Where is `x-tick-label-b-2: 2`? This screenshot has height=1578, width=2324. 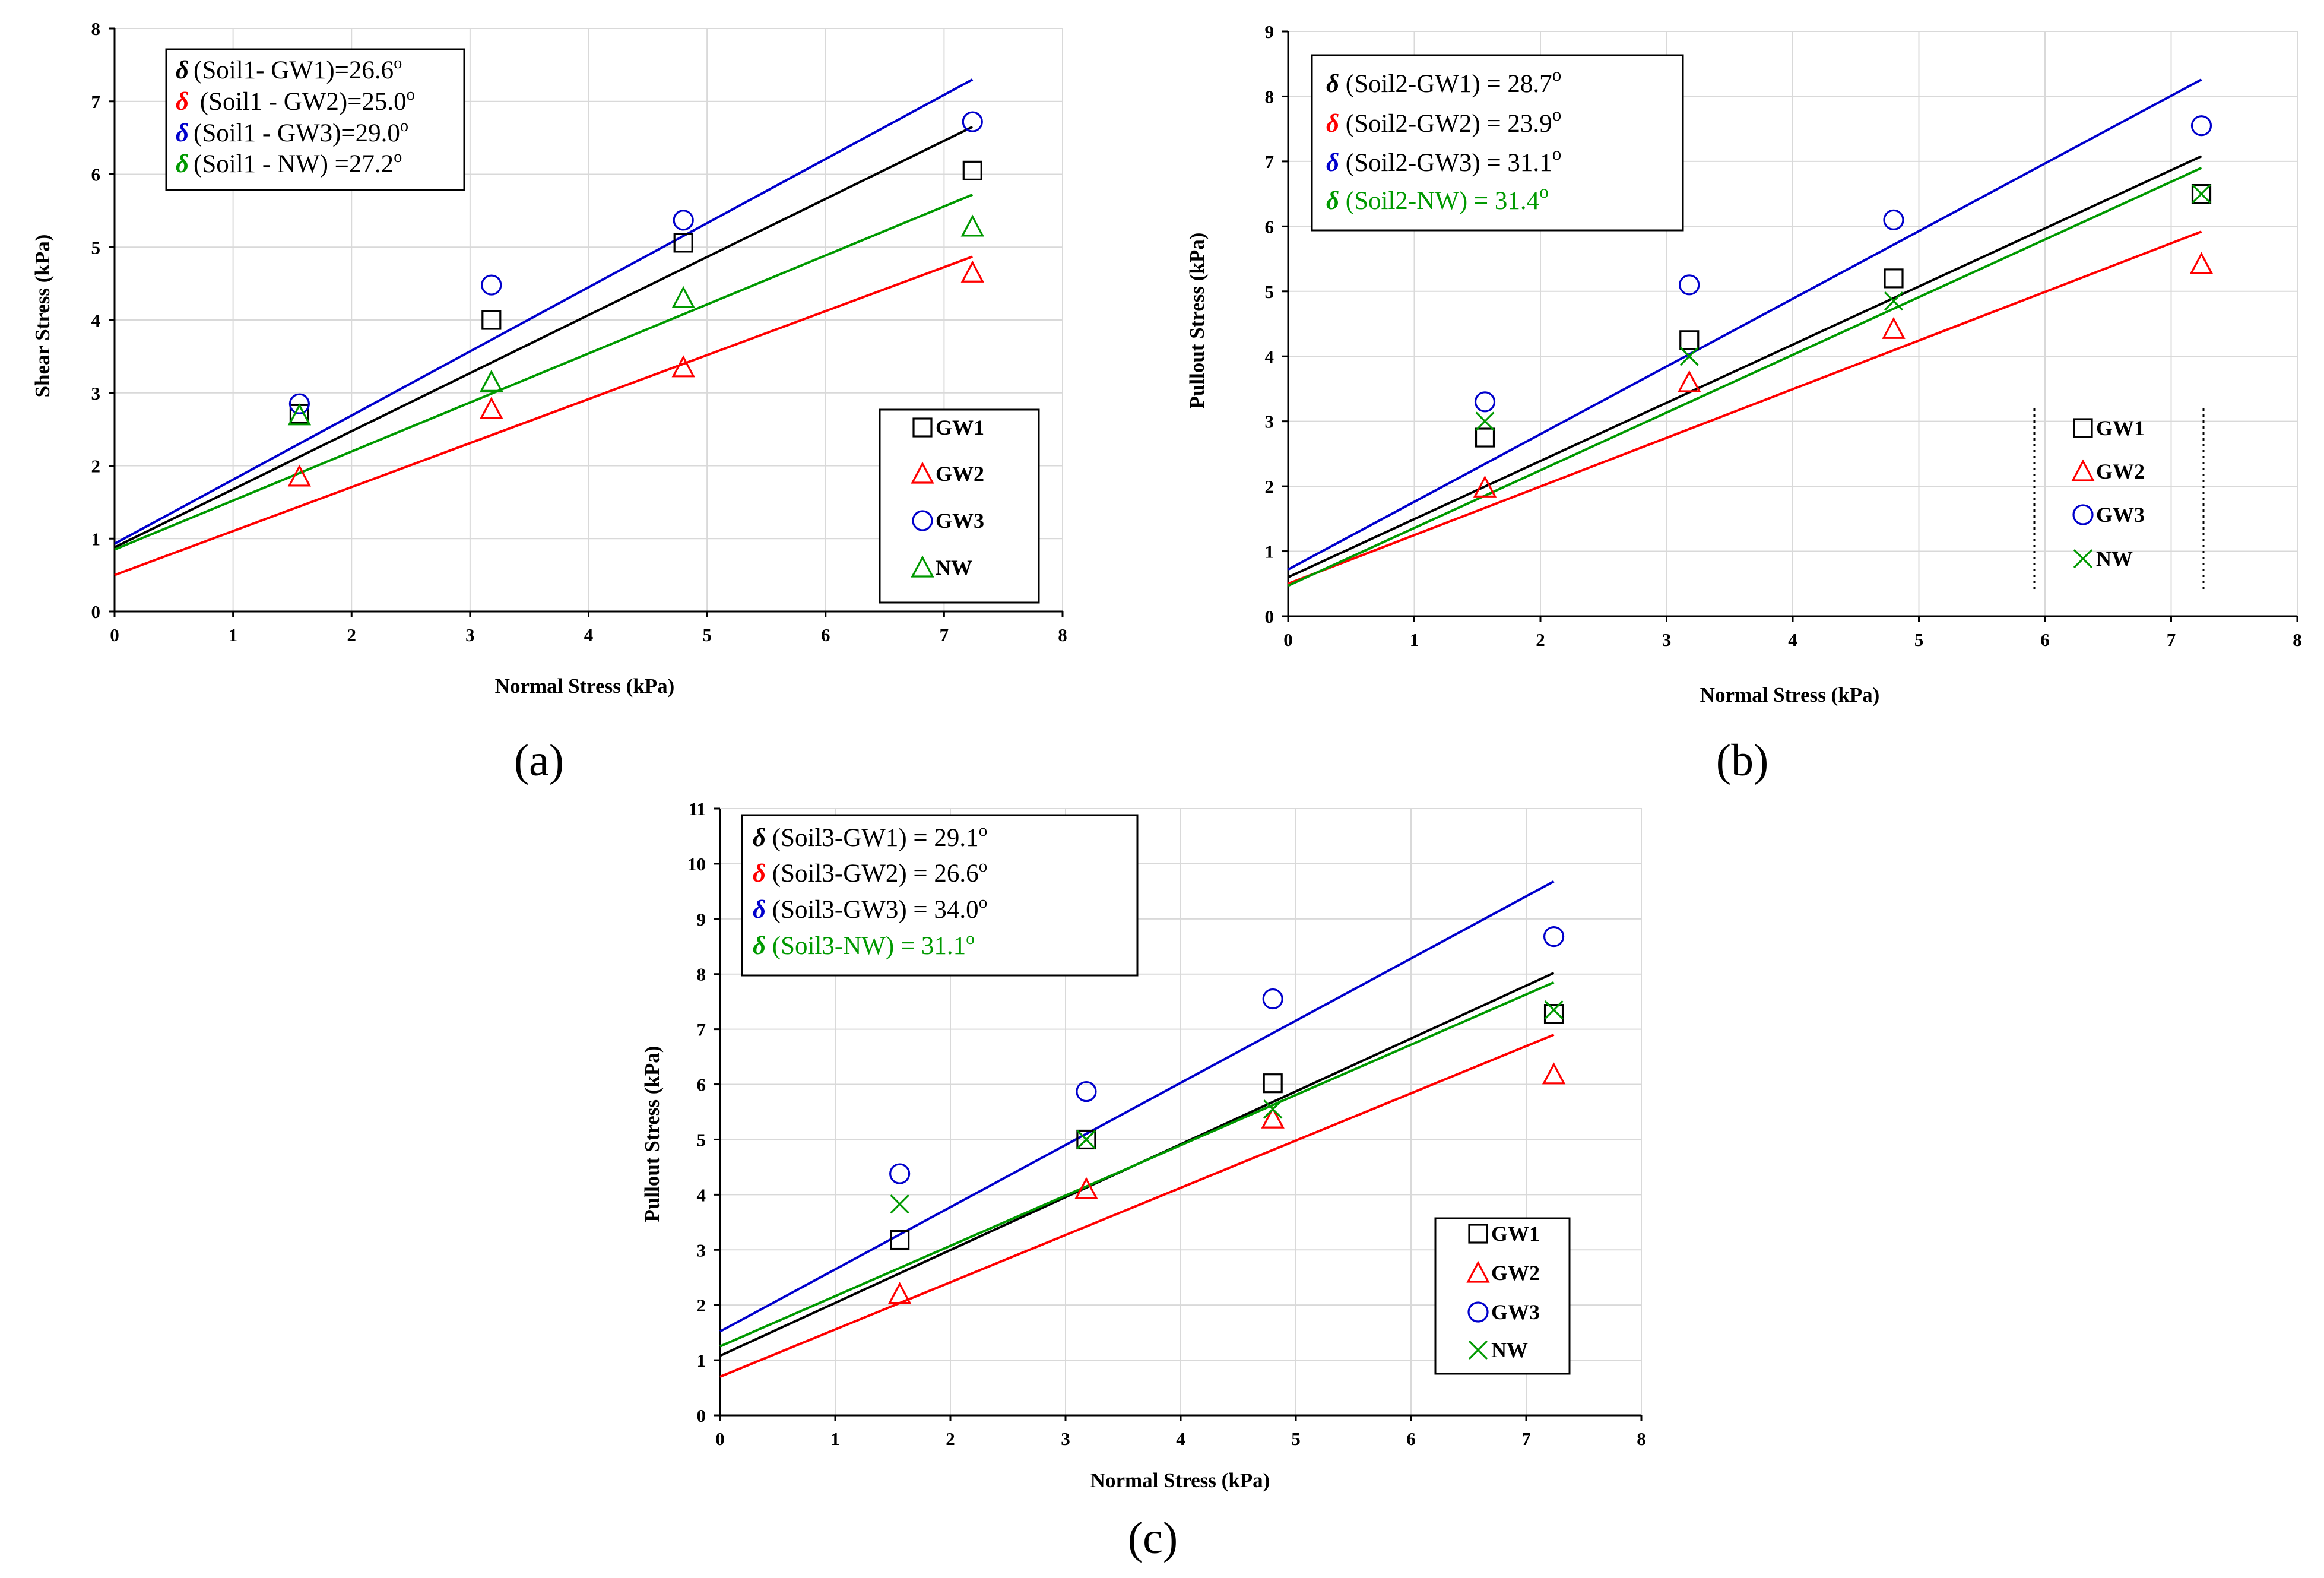
x-tick-label-b-2: 2 is located at coordinates (1540, 639).